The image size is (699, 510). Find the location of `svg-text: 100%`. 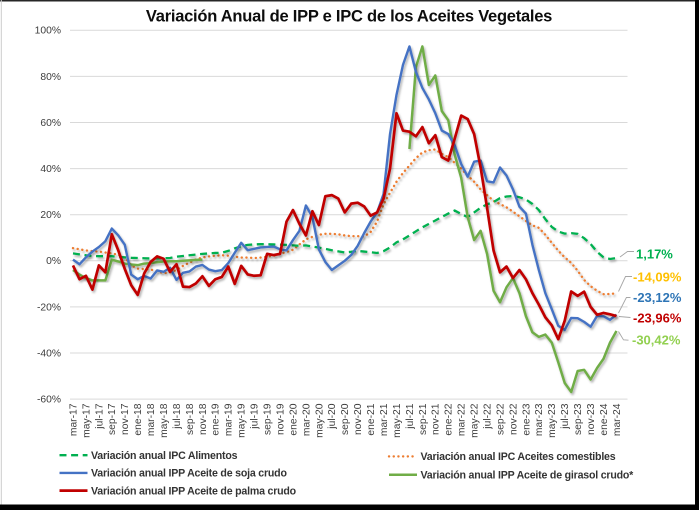

svg-text: 100% is located at coordinates (48, 31).